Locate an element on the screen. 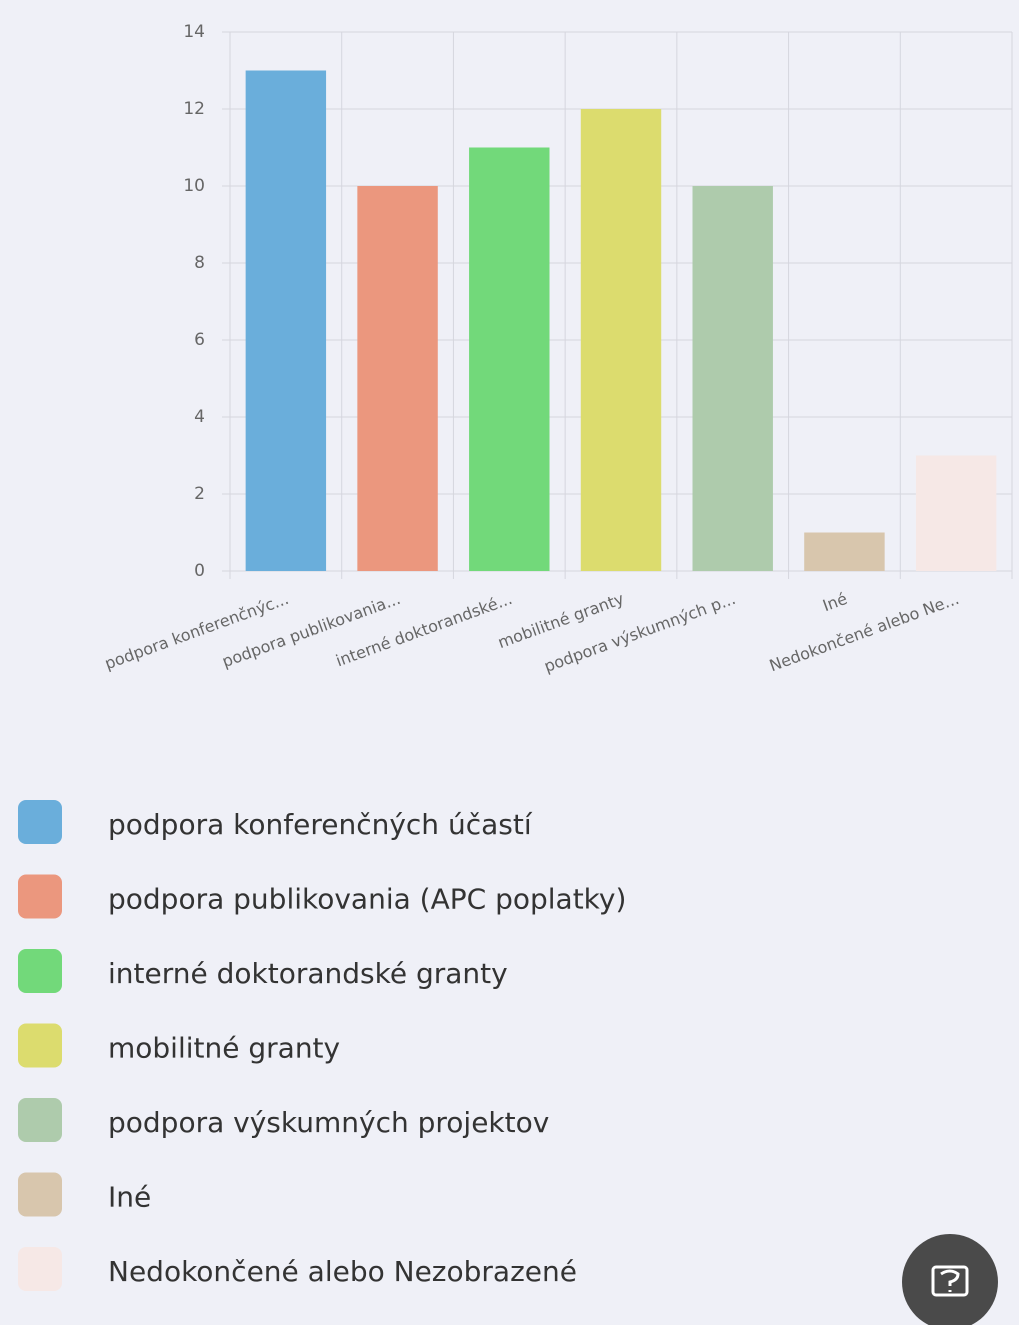  help-icon is located at coordinates (950, 1281).